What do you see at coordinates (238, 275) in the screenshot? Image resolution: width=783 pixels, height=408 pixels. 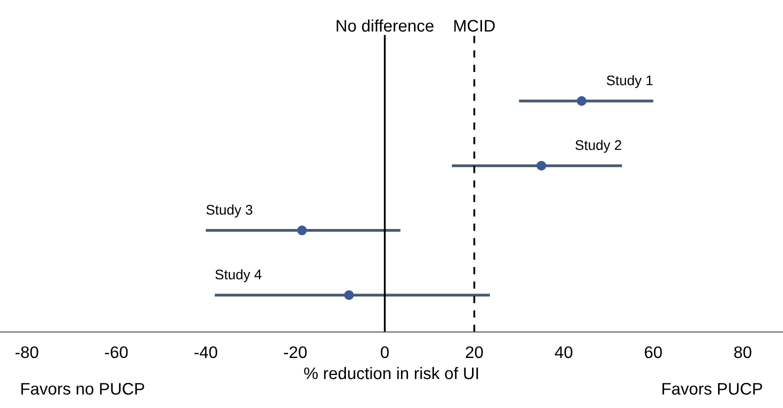 I see `y-tick-label: Study 4` at bounding box center [238, 275].